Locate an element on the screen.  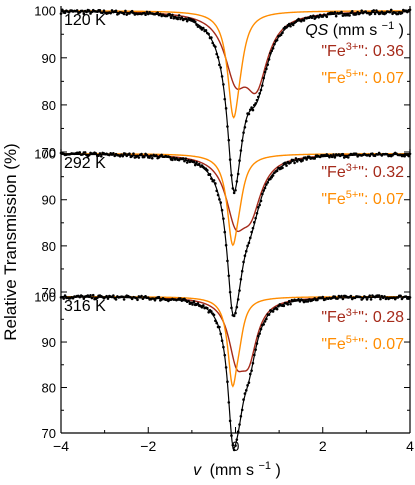
x-axis-unit-exp: −1 is located at coordinates (265, 466).